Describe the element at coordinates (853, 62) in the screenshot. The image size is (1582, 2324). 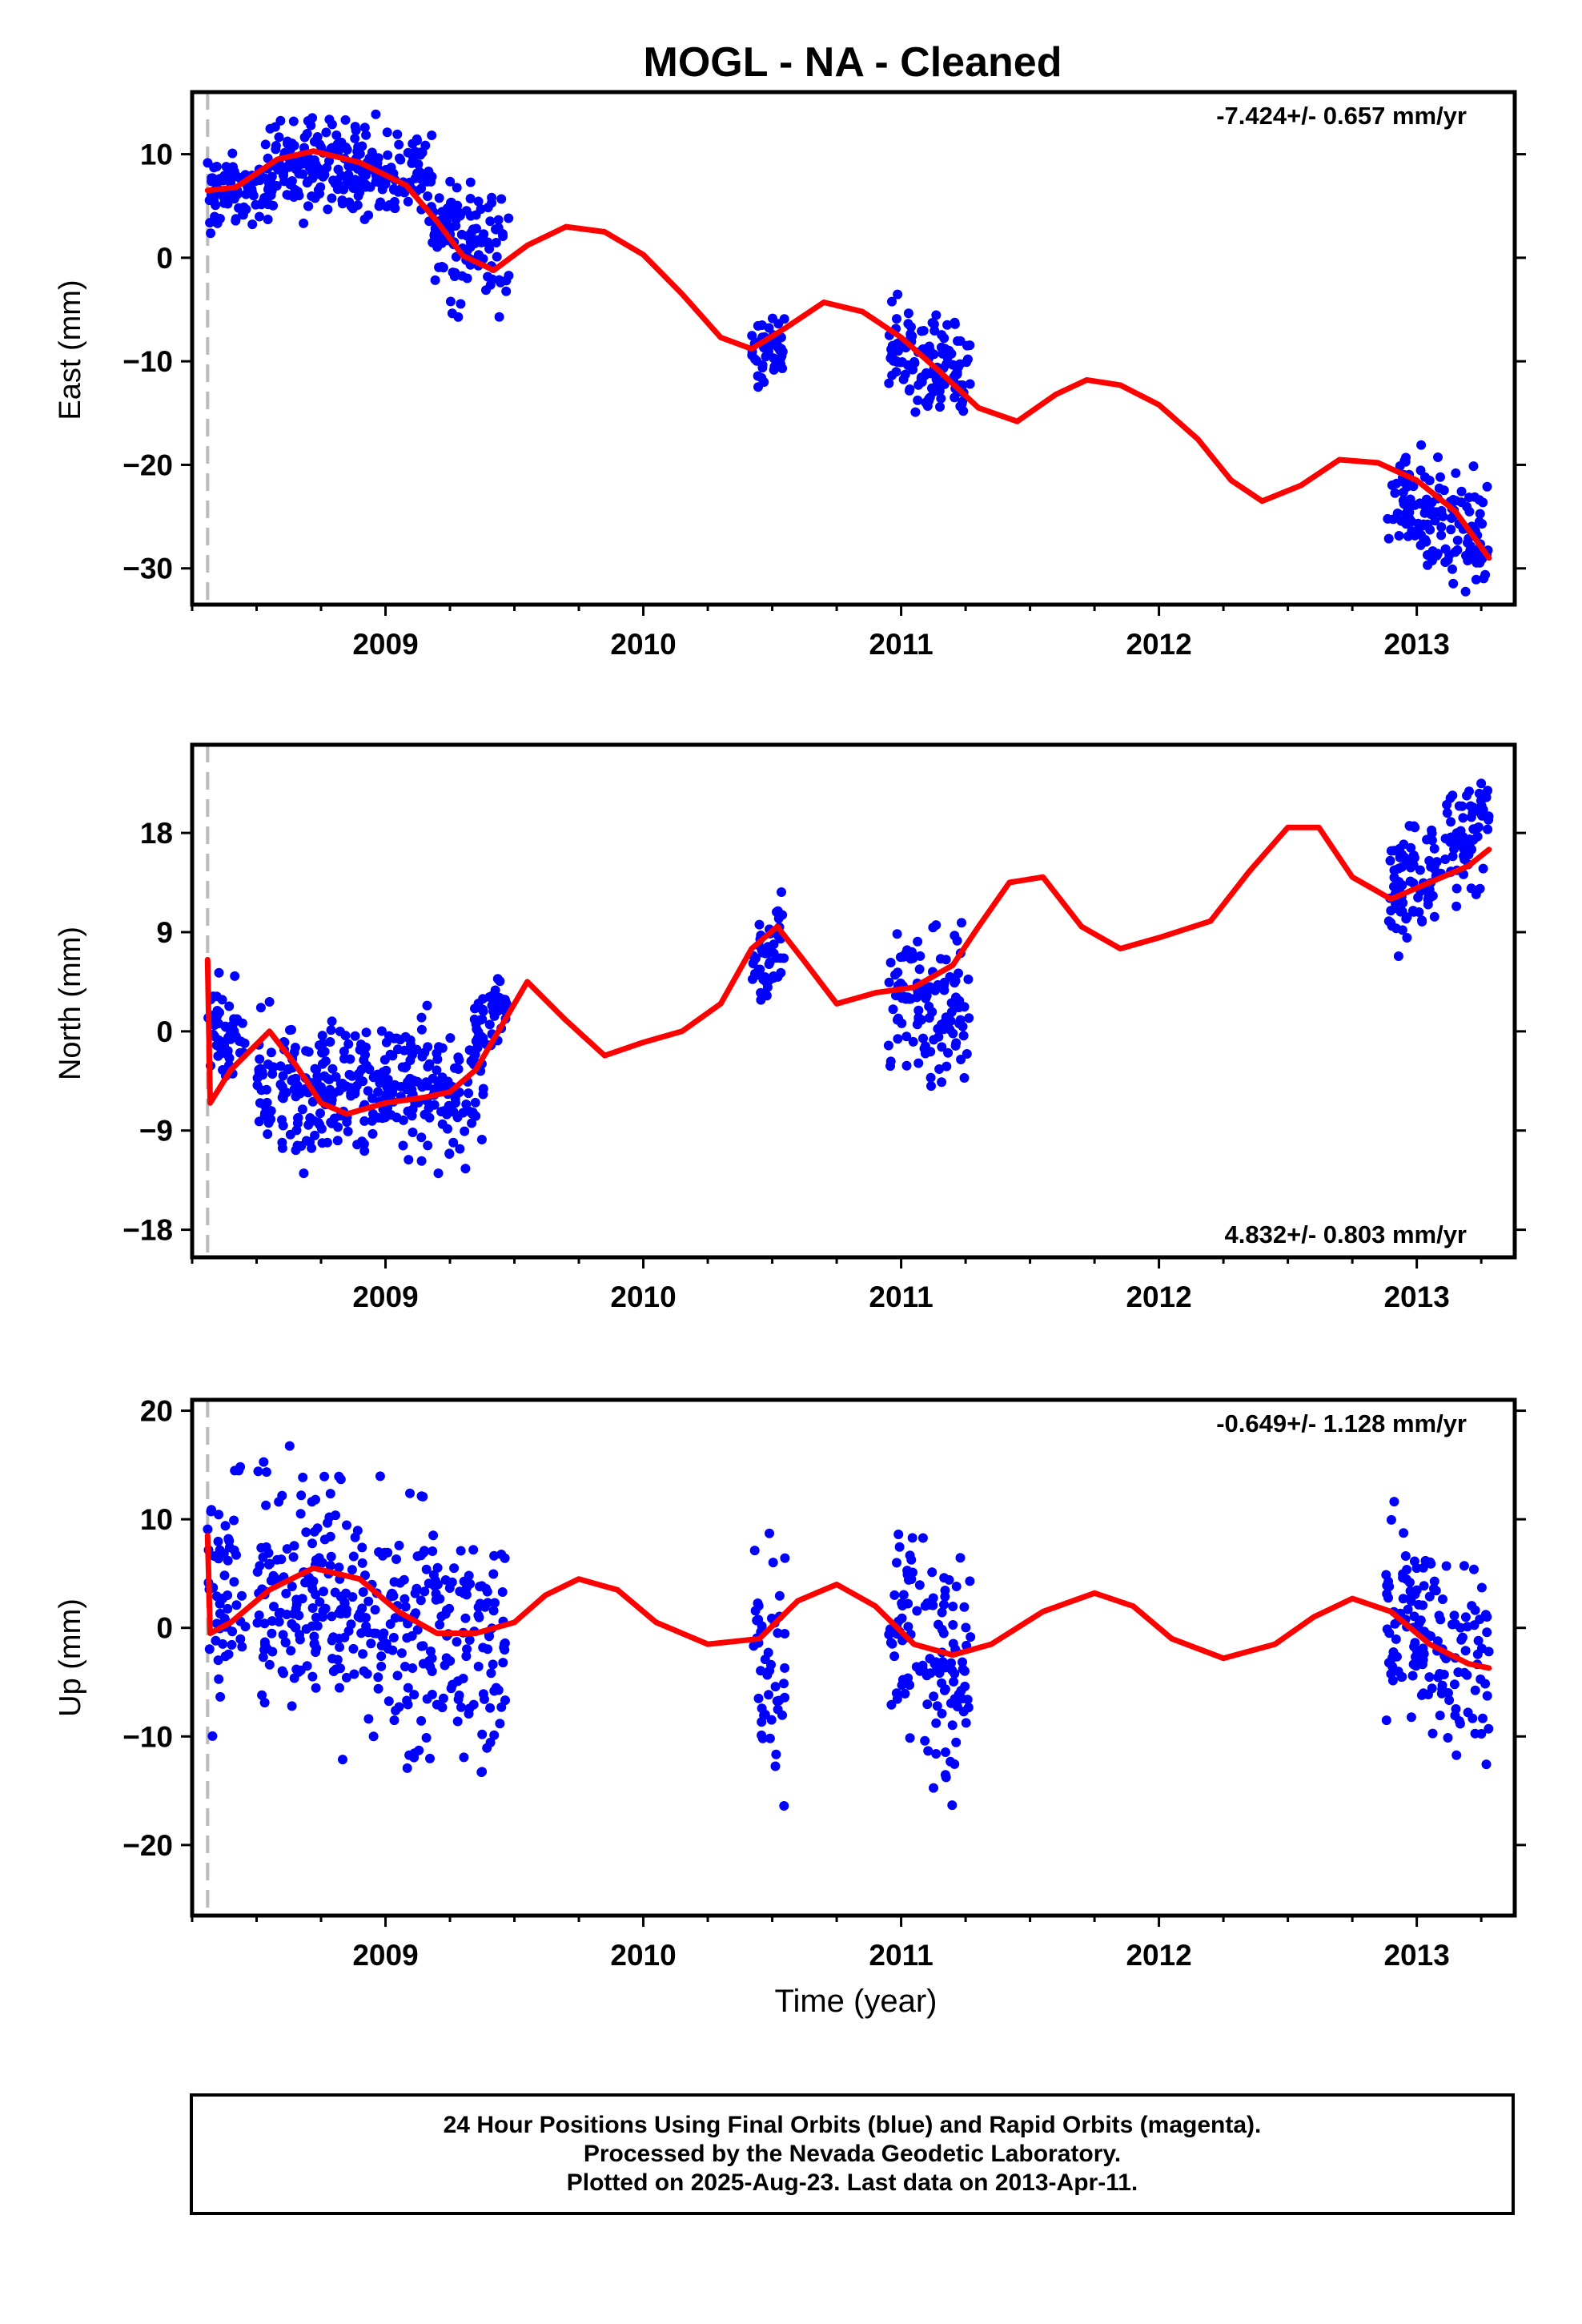
I see `page-title: MOGL - NA - Cleaned` at that location.